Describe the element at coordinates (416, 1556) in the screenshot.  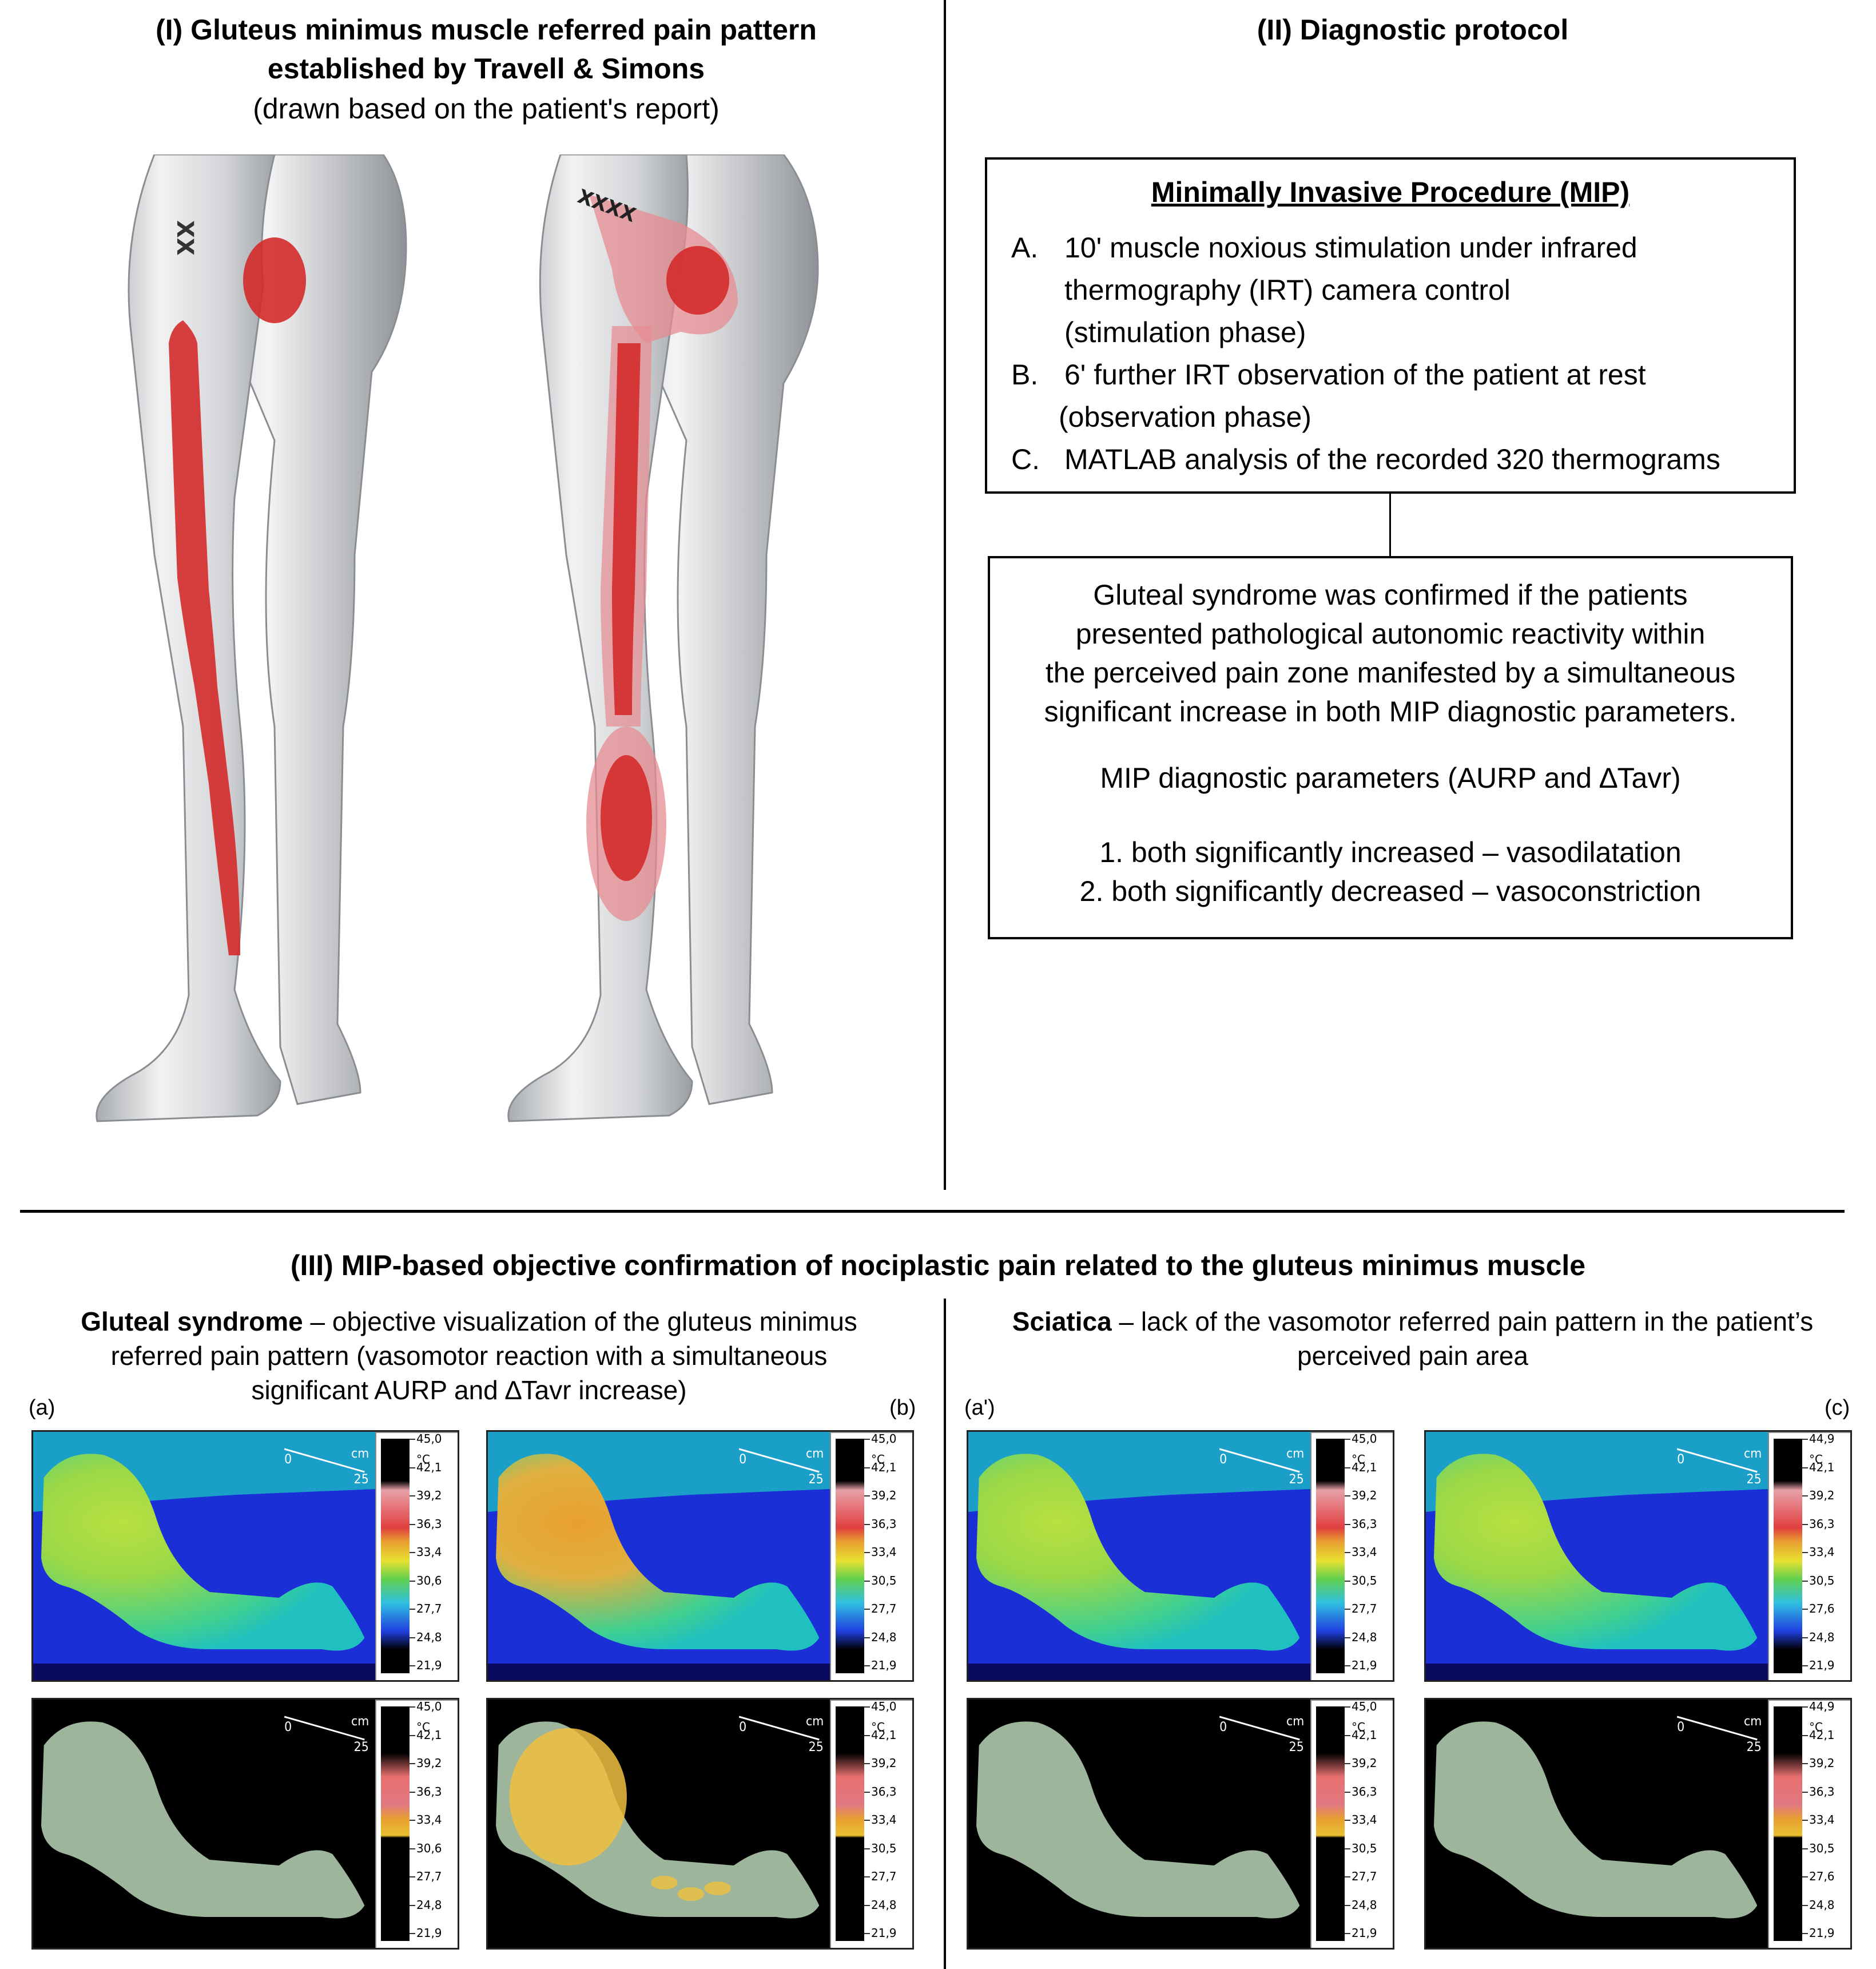
I see `color-scale-a-top: 45,0 42,1 39,2 36,3 33,4 30,6 27,7 24,8 21,9 °C` at that location.